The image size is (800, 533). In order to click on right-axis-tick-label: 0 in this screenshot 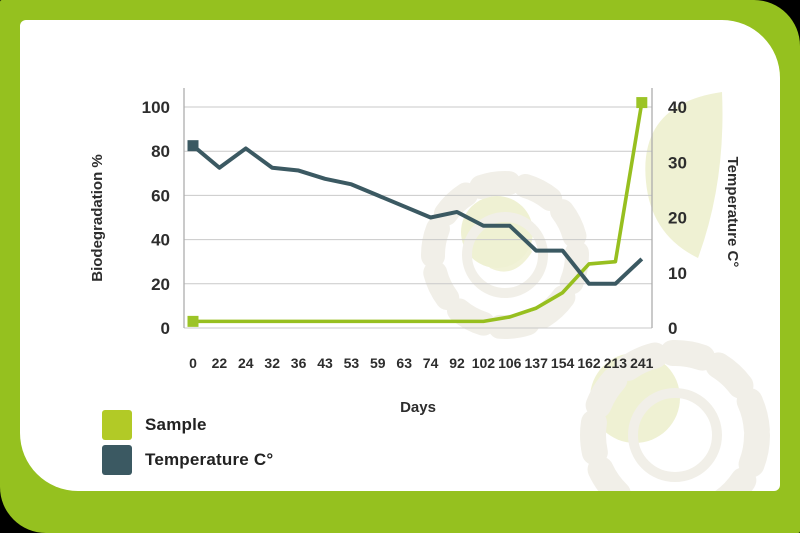, I will do `click(672, 328)`.